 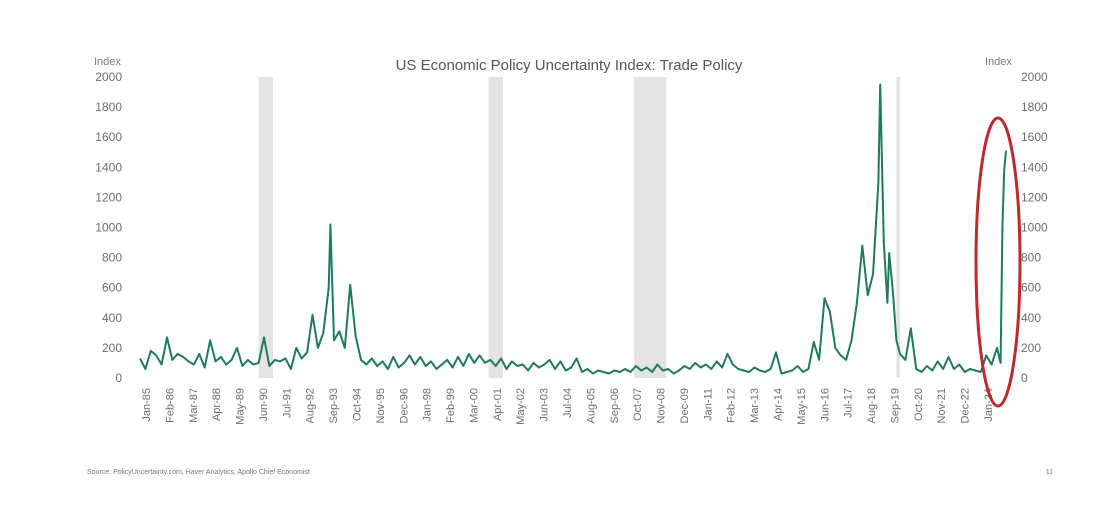 What do you see at coordinates (966, 405) in the screenshot?
I see `x-tick-label: Dec-22` at bounding box center [966, 405].